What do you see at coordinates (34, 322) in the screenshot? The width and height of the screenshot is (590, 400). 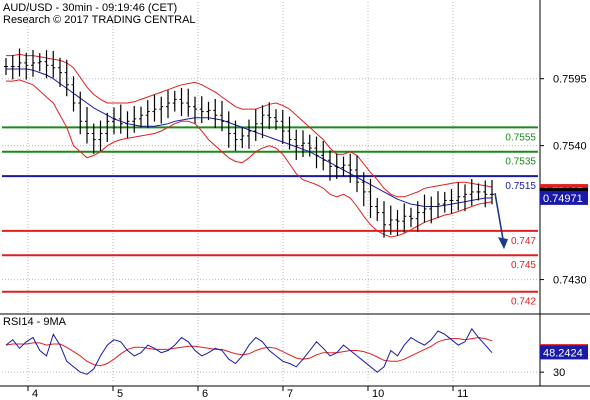 I see `rsi-panel-title: RSI14 - 9MA` at bounding box center [34, 322].